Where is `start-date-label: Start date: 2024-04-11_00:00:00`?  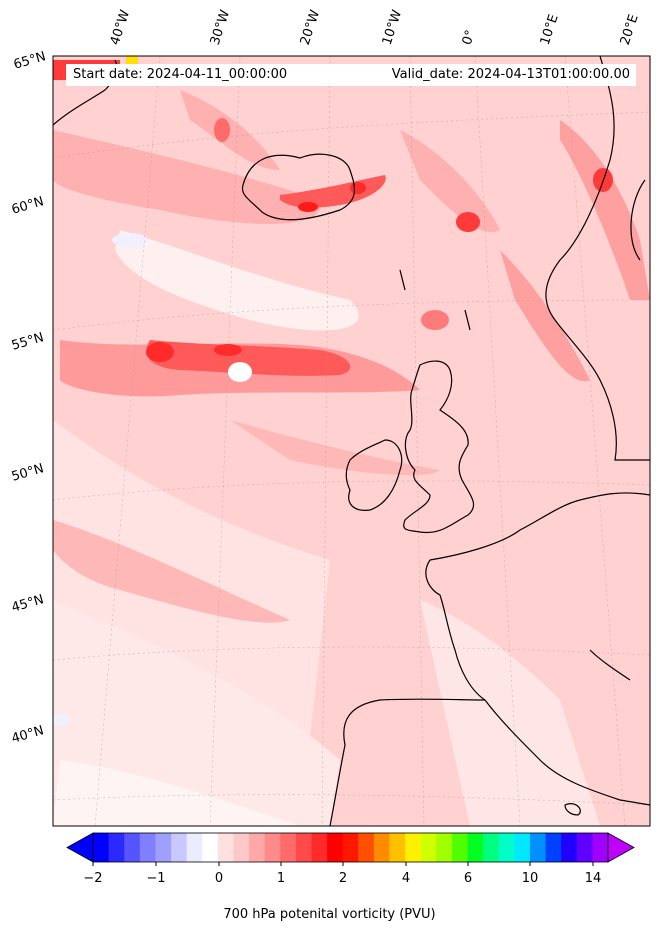
start-date-label: Start date: 2024-04-11_00:00:00 is located at coordinates (180, 74).